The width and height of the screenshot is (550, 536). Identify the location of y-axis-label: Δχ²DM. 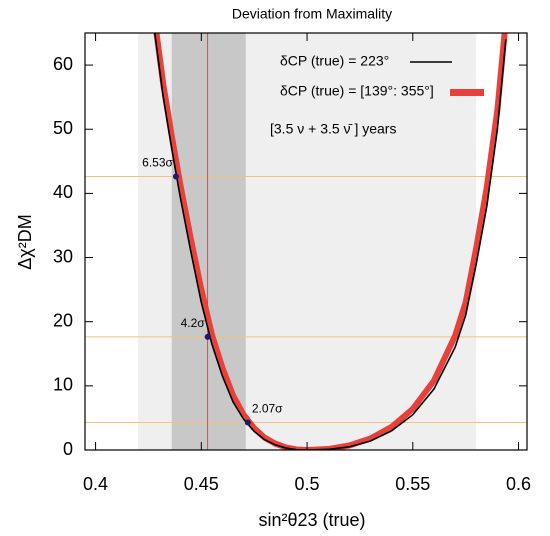
(25, 241).